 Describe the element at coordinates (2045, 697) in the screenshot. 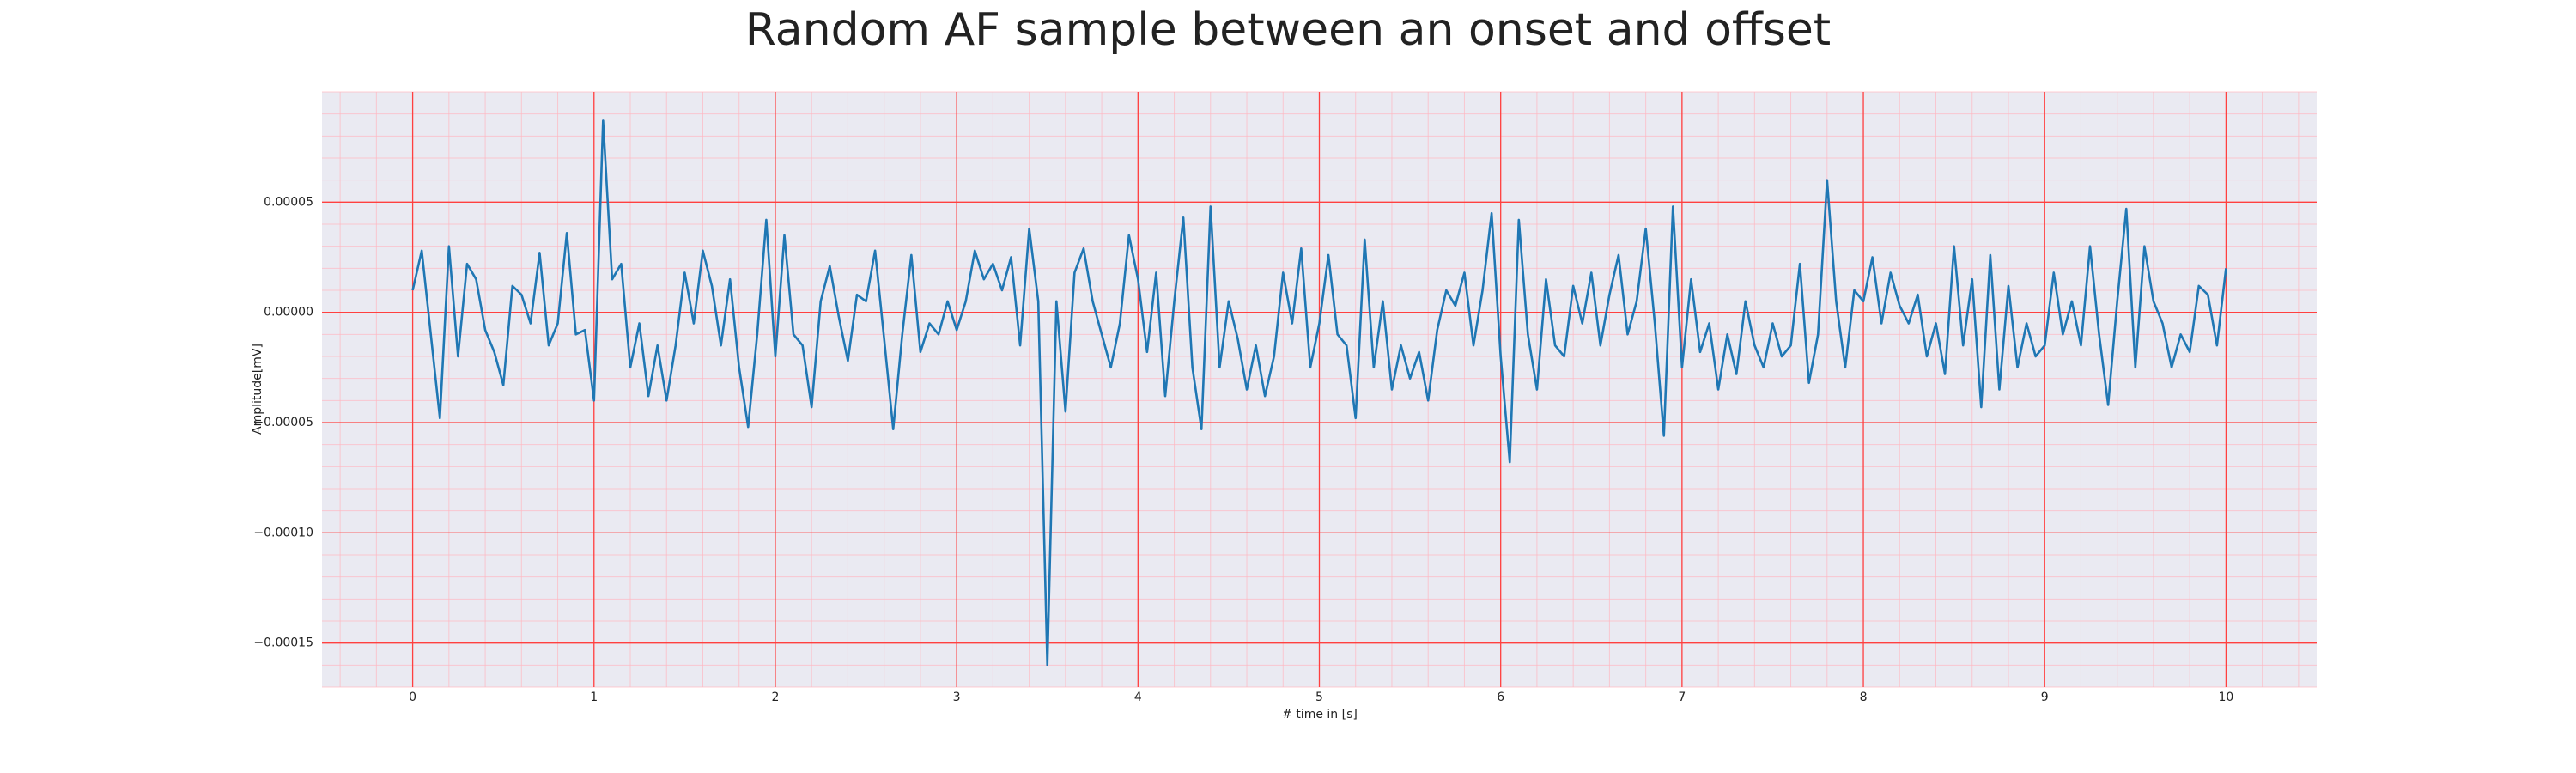

I see `x-tick-label: 9` at that location.